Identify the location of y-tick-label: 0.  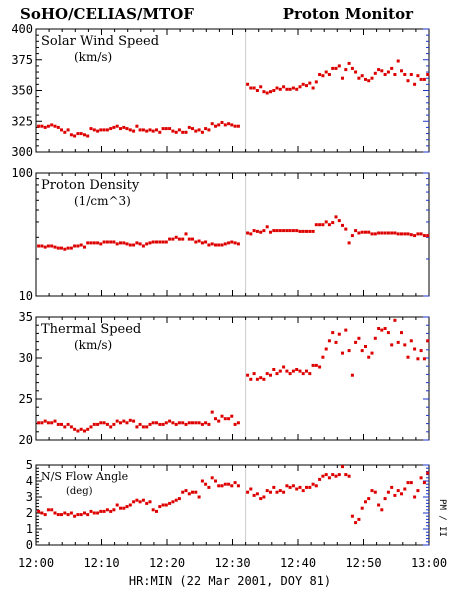
(29, 545).